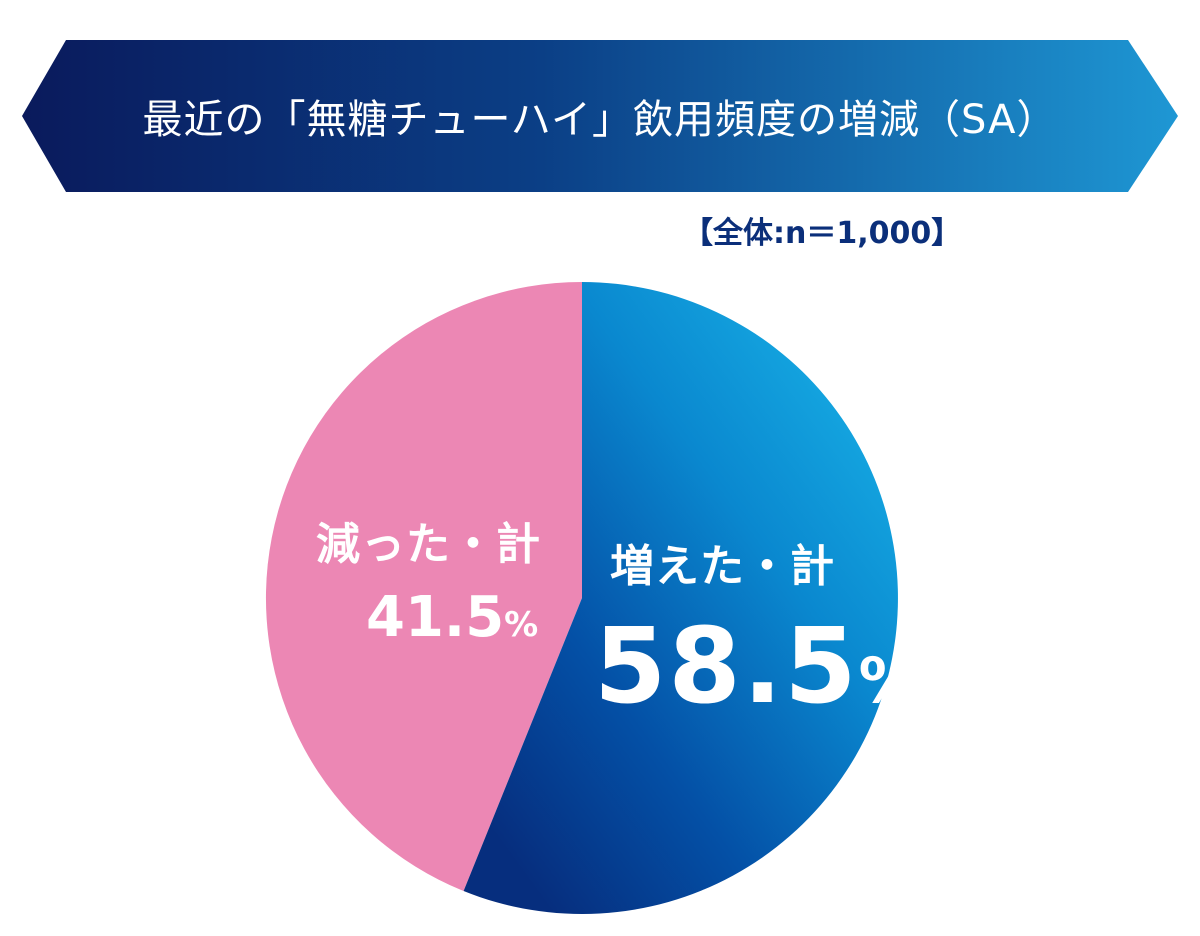 This screenshot has width=1200, height=936. I want to click on chart-title: 最近の「無糖チューハイ」飲用頻度の増減（SA）, so click(600, 120).